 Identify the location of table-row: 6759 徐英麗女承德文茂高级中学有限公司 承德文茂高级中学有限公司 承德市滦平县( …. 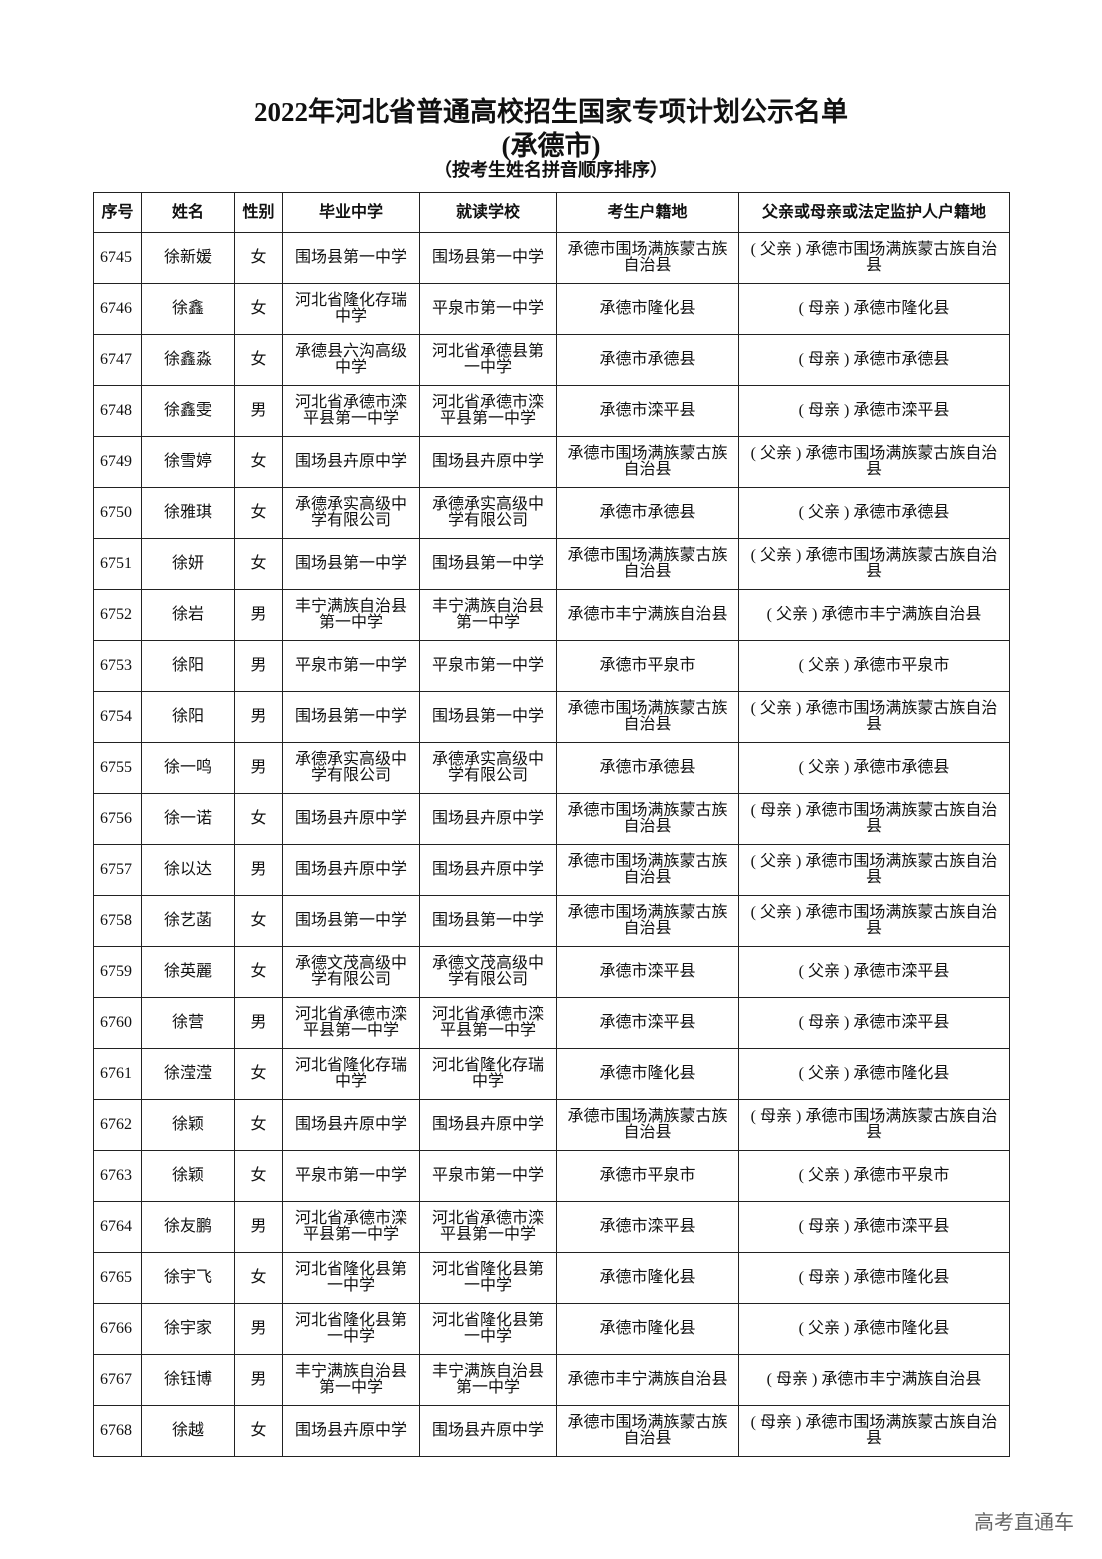
(551, 972).